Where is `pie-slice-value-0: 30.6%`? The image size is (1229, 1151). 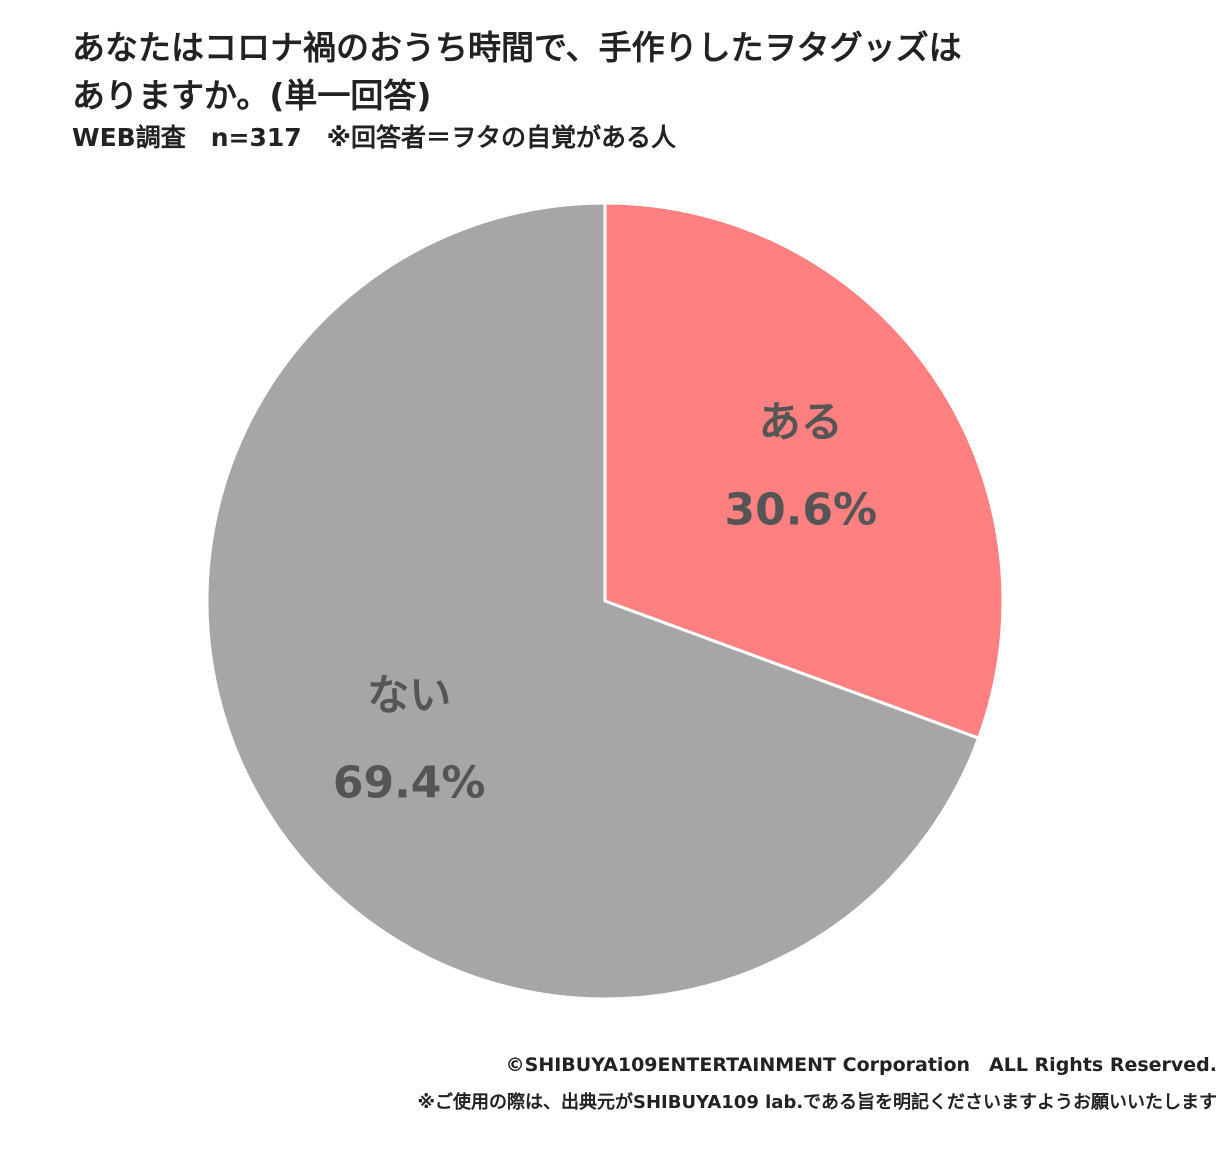
pie-slice-value-0: 30.6% is located at coordinates (800, 509).